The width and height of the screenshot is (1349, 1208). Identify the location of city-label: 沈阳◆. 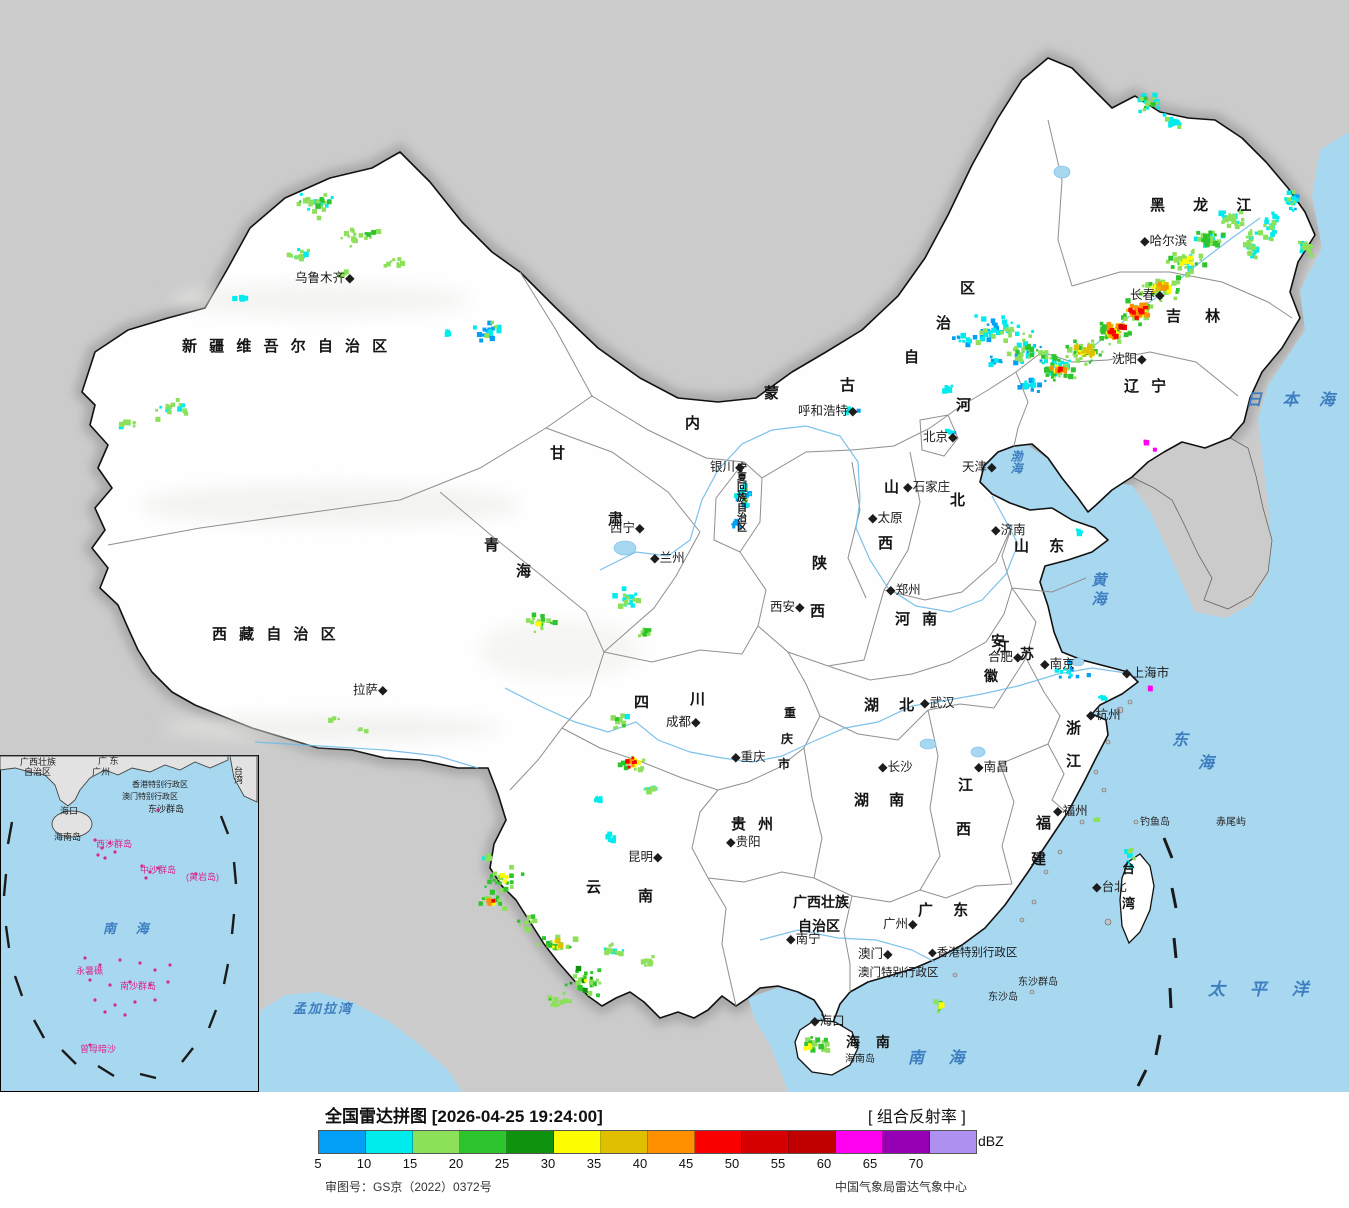
(1129, 358).